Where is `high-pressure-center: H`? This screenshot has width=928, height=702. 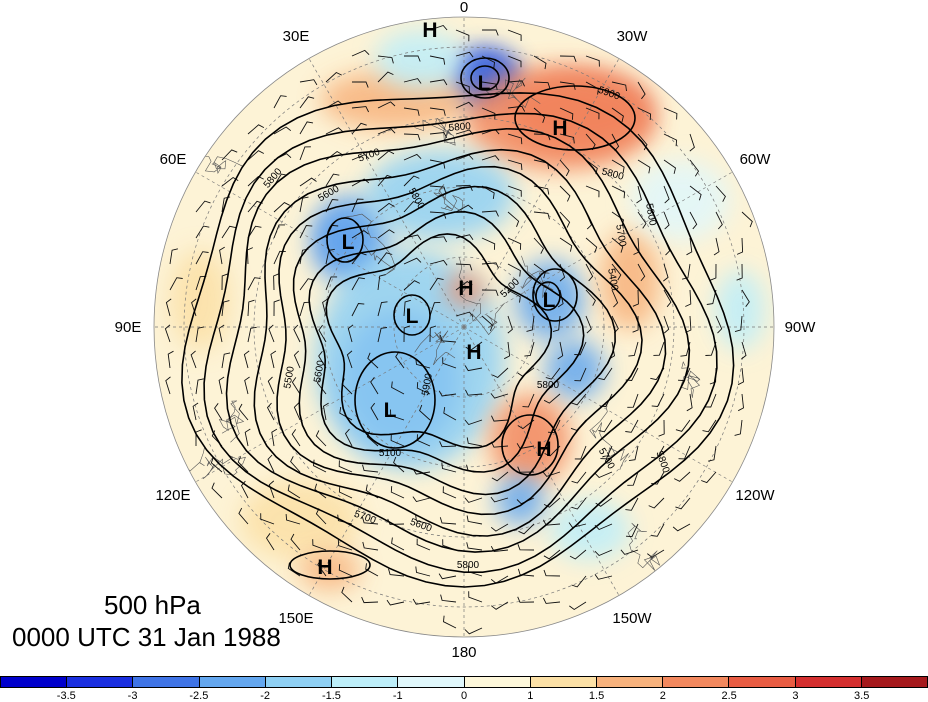
high-pressure-center: H is located at coordinates (559, 128).